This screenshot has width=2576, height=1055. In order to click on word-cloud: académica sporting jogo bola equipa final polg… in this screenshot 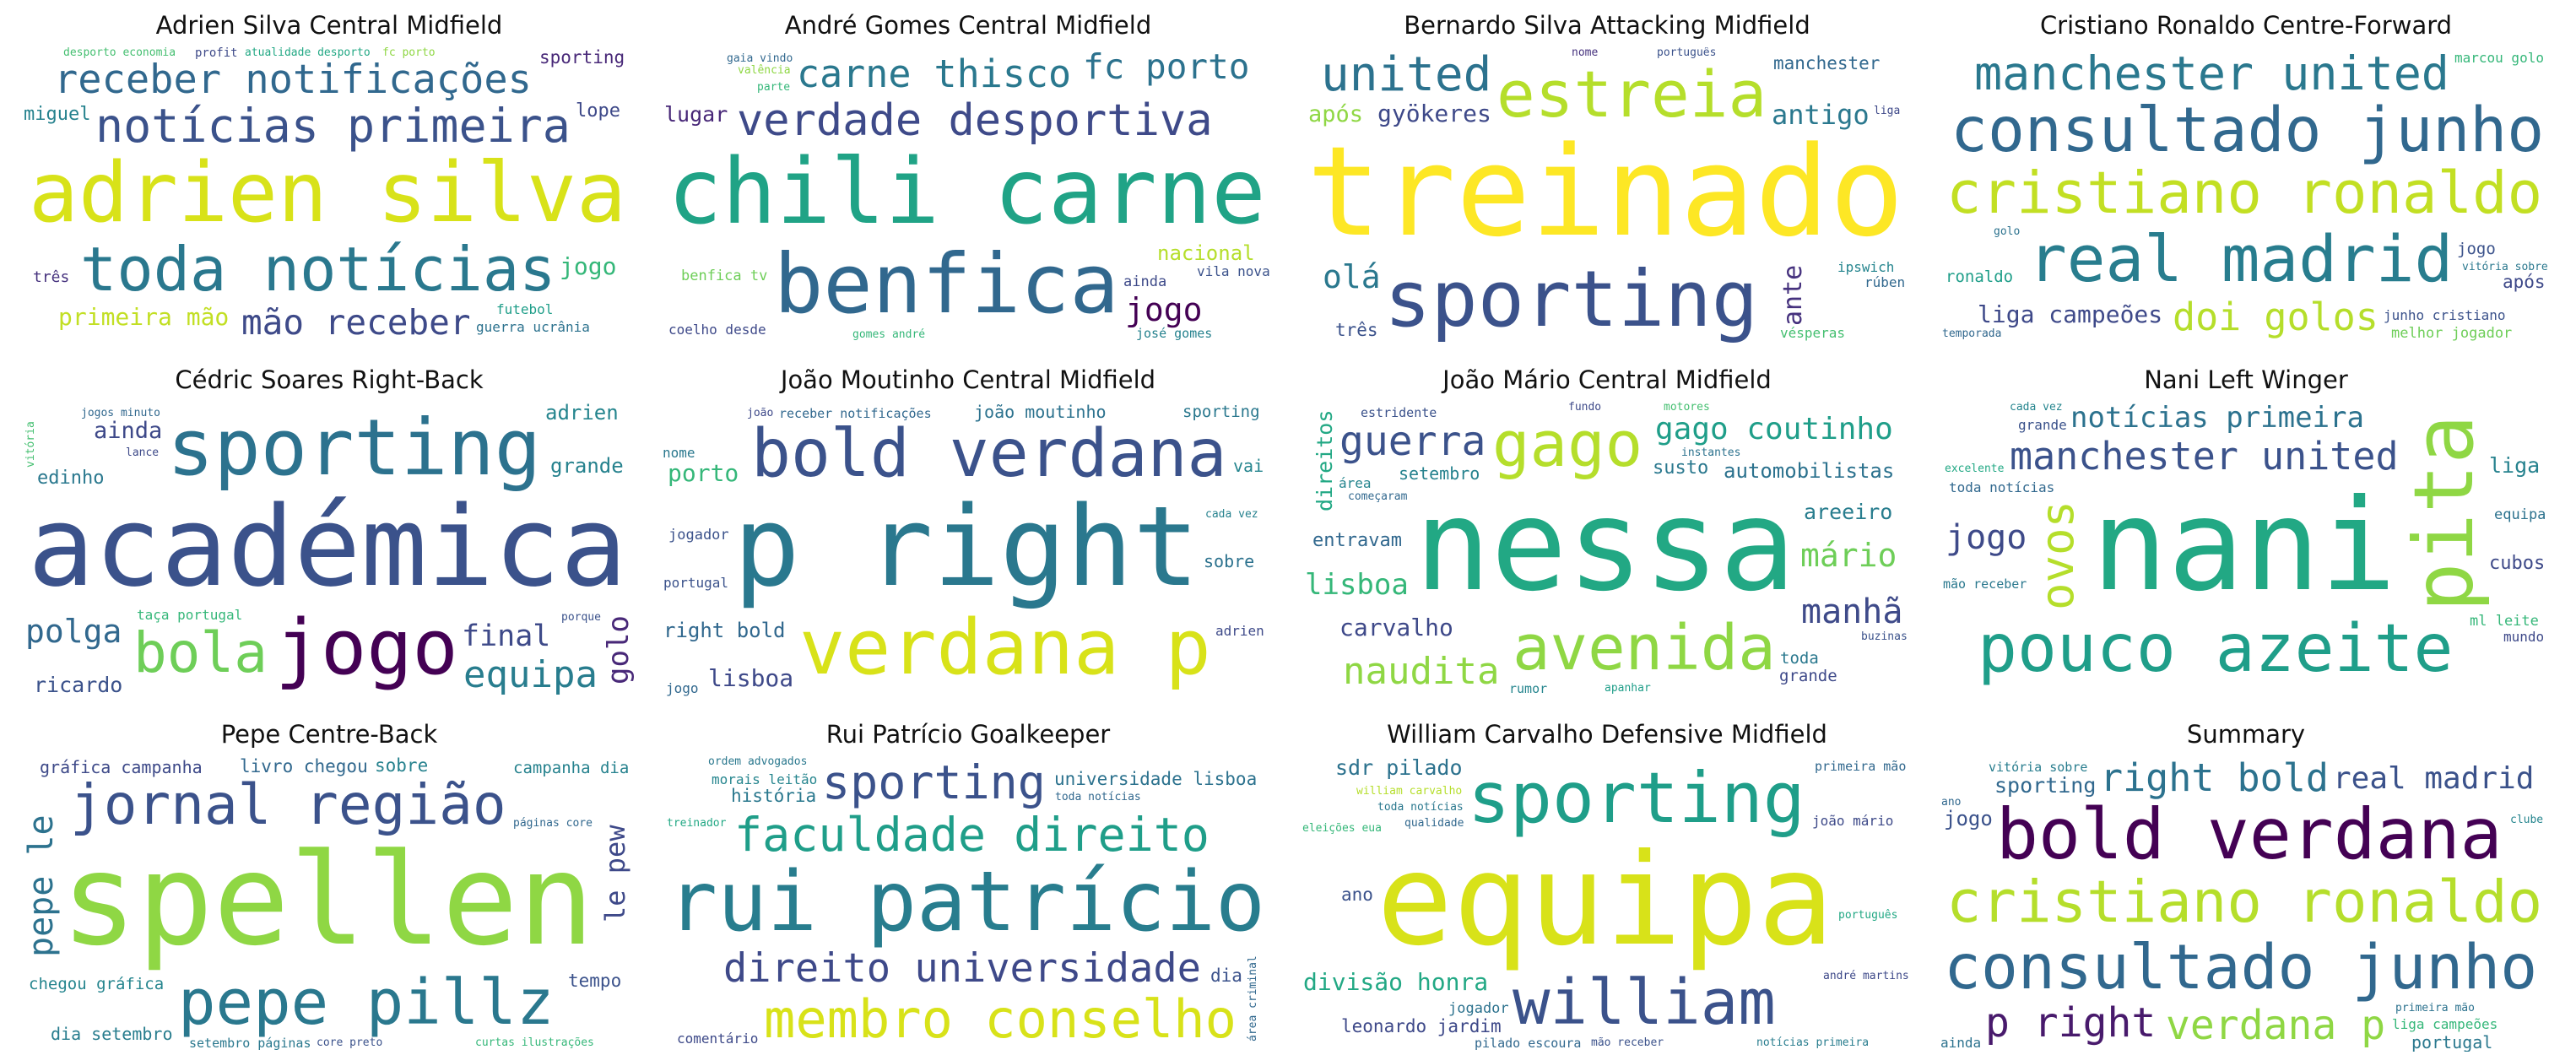, I will do `click(329, 549)`.